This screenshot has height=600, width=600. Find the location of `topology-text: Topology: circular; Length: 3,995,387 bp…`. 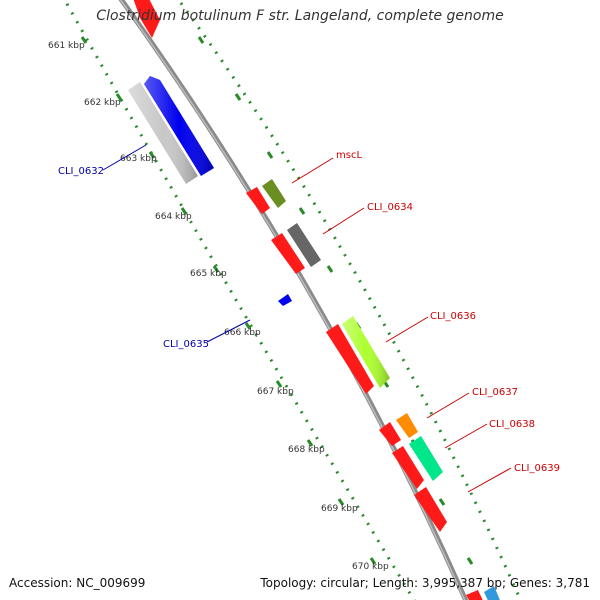

topology-text: Topology: circular; Length: 3,995,387 bp… is located at coordinates (425, 583).